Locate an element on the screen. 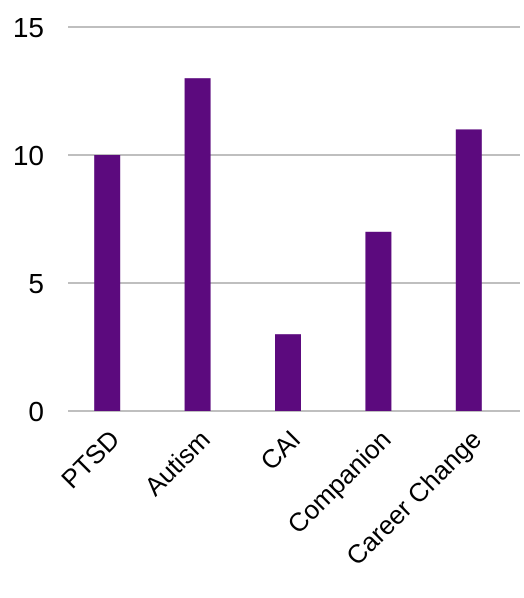  y-tick-label: 0 is located at coordinates (36, 411).